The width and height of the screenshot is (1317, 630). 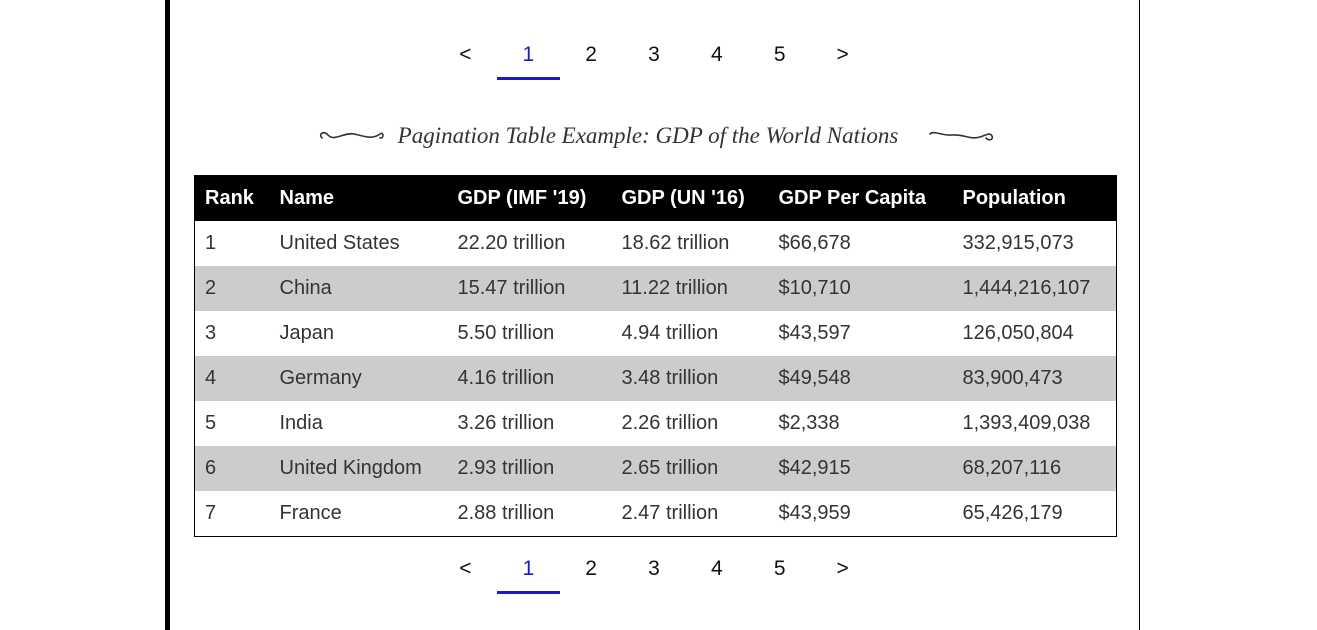 What do you see at coordinates (358, 288) in the screenshot?
I see `cell-name: China` at bounding box center [358, 288].